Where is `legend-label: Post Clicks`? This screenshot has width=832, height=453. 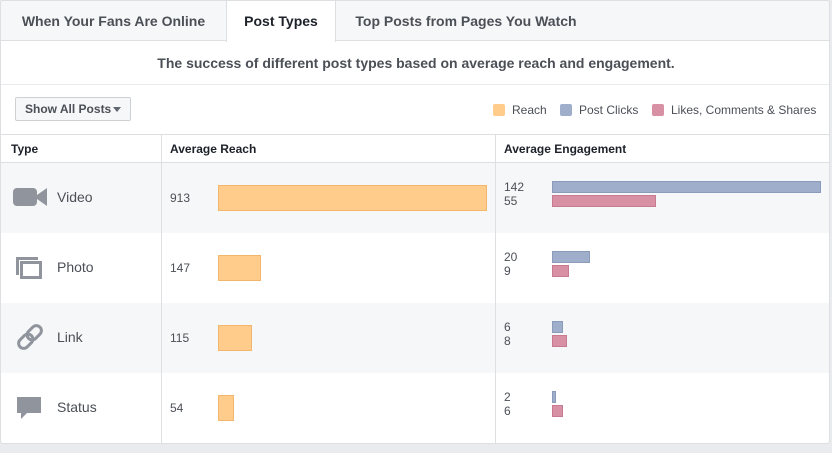 legend-label: Post Clicks is located at coordinates (609, 110).